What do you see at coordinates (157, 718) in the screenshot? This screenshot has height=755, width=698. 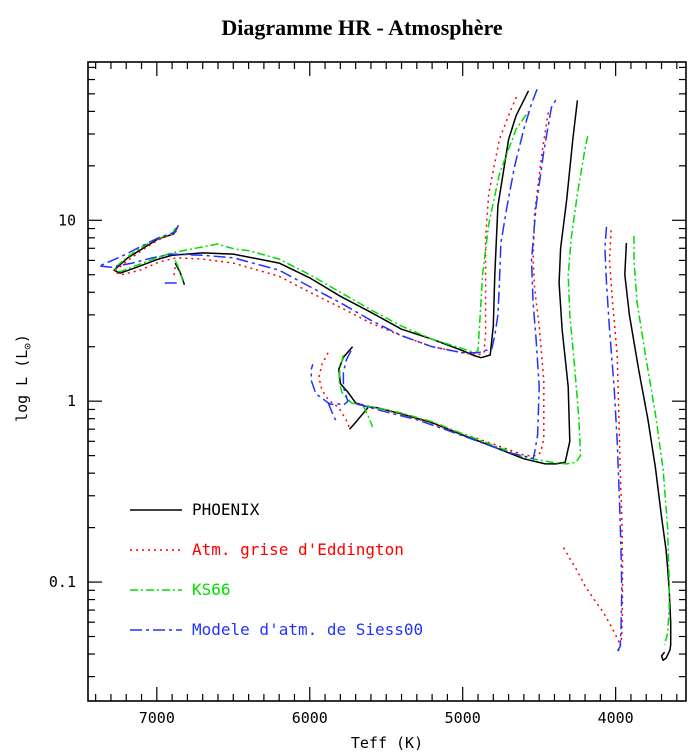 I see `x-tick-label: 7000` at bounding box center [157, 718].